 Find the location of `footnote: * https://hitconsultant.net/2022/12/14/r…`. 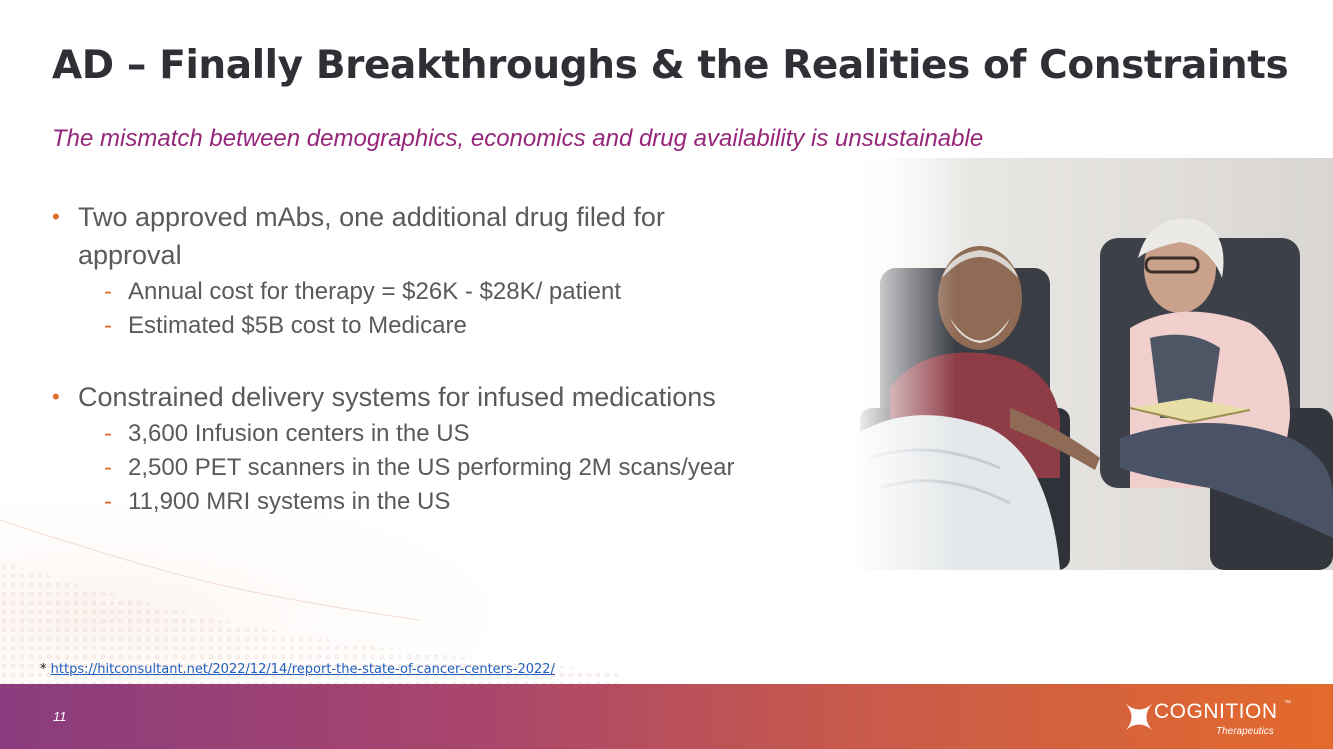

footnote: * https://hitconsultant.net/2022/12/14/r… is located at coordinates (297, 670).